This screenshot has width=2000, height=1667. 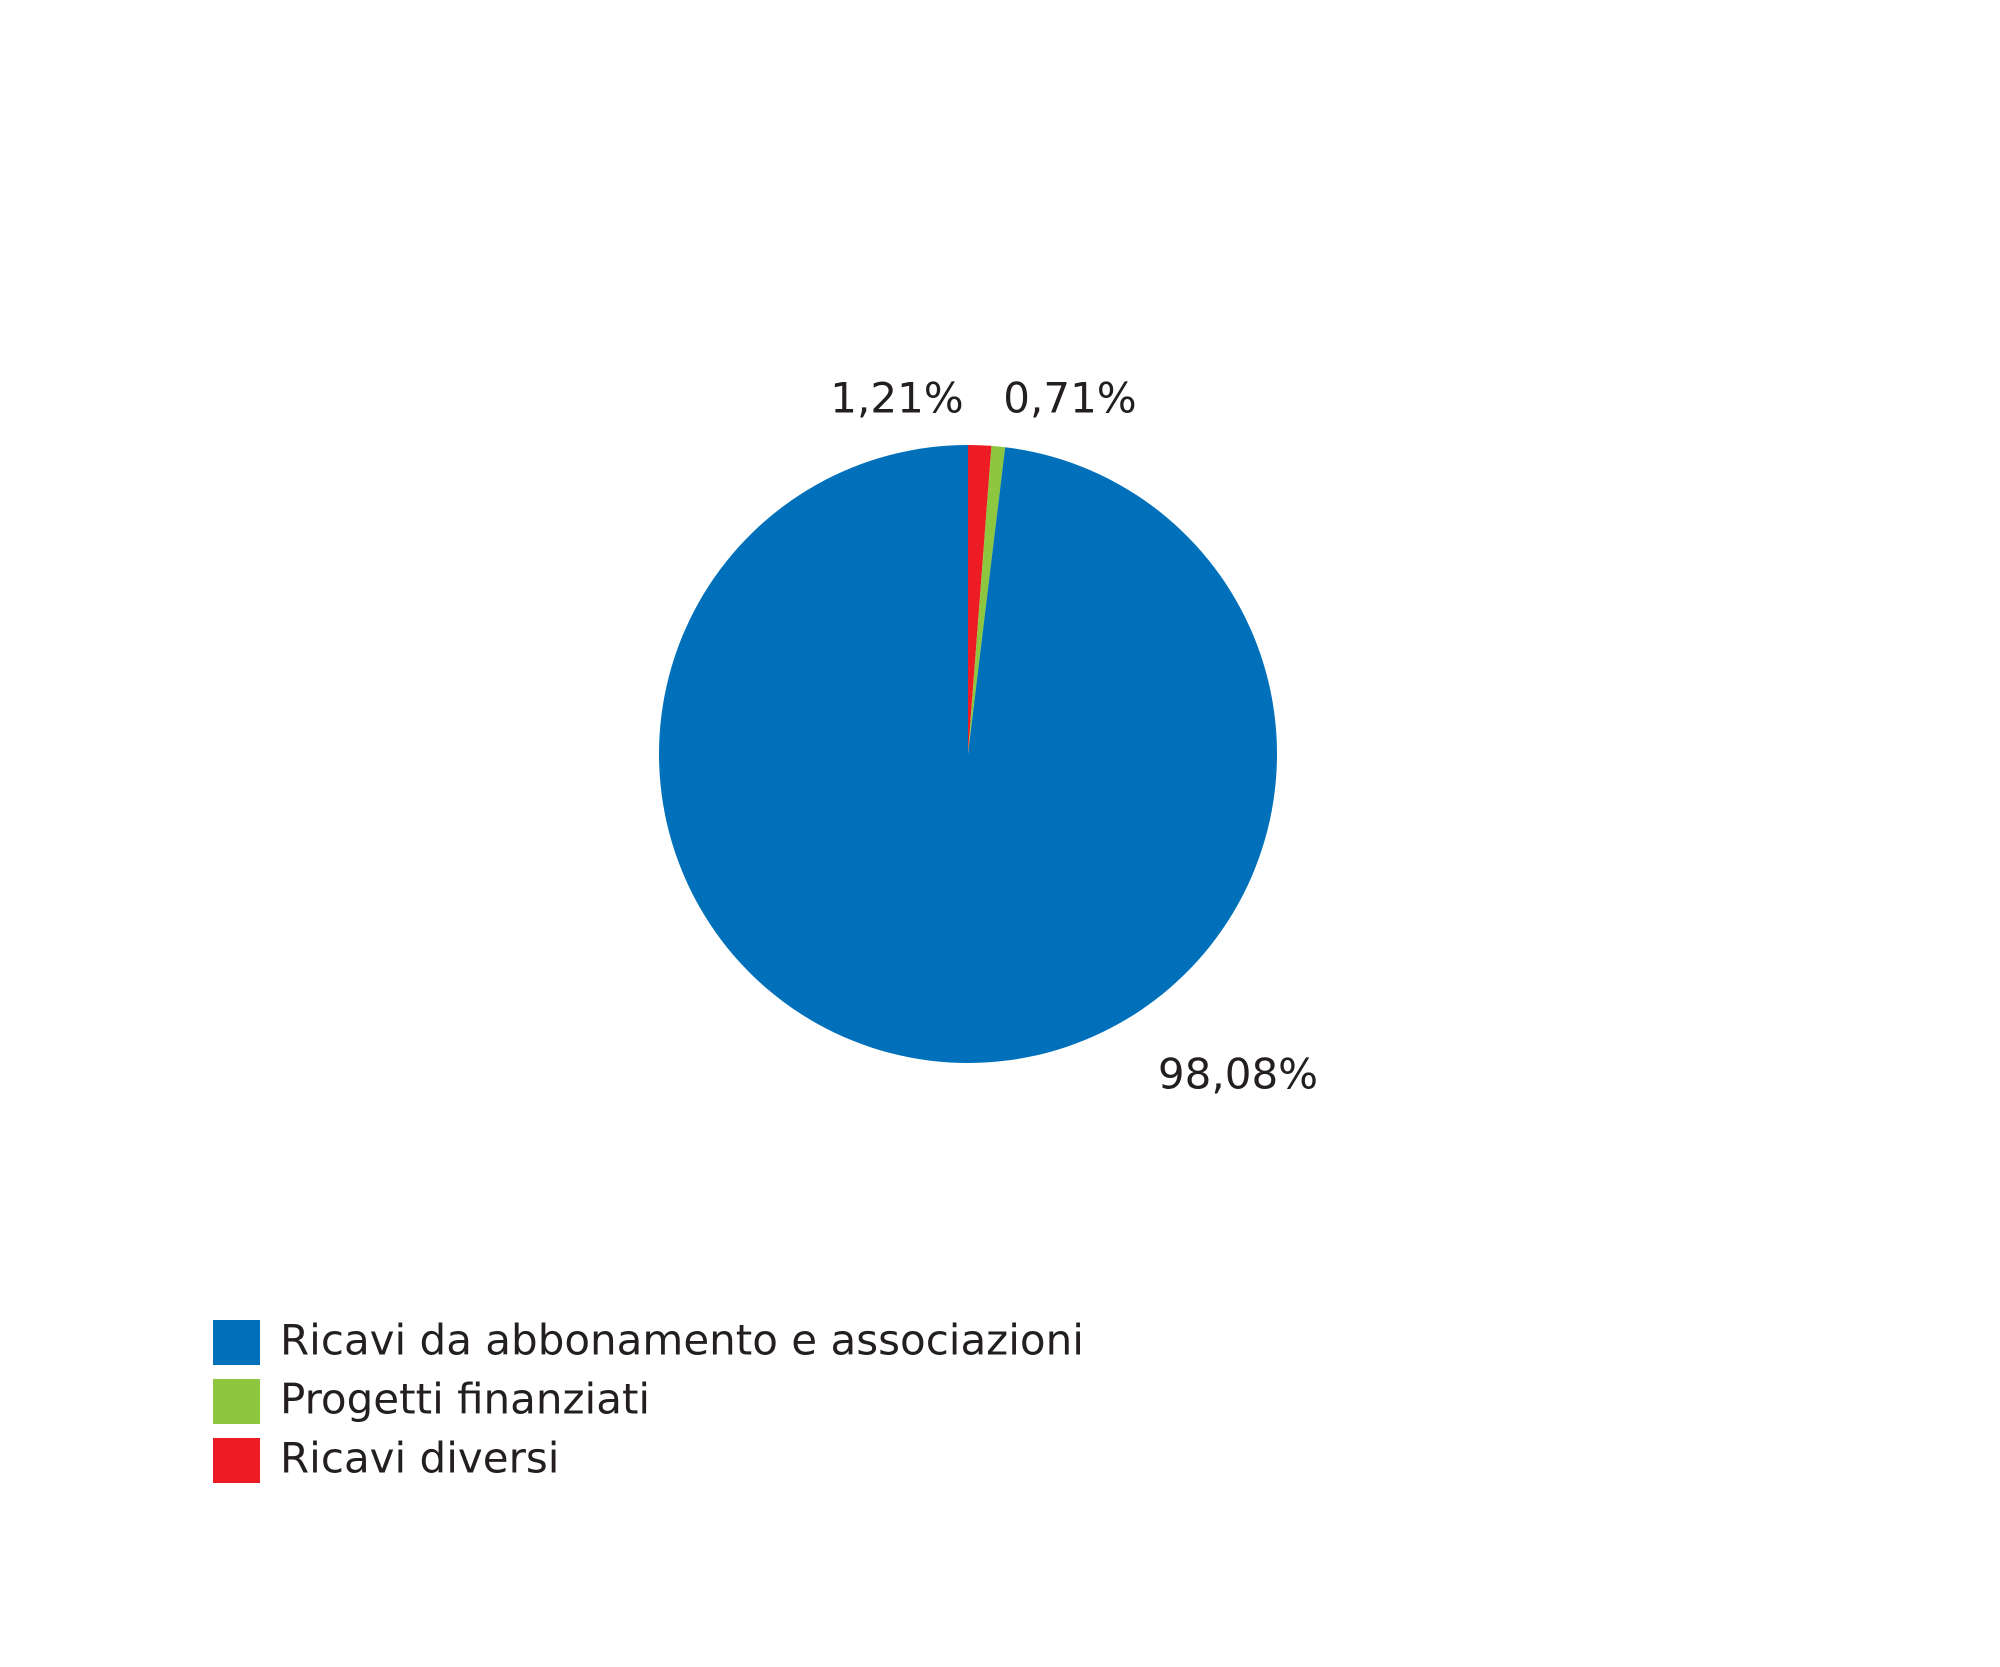 What do you see at coordinates (465, 1399) in the screenshot?
I see `legend-label: Progetti finanziati` at bounding box center [465, 1399].